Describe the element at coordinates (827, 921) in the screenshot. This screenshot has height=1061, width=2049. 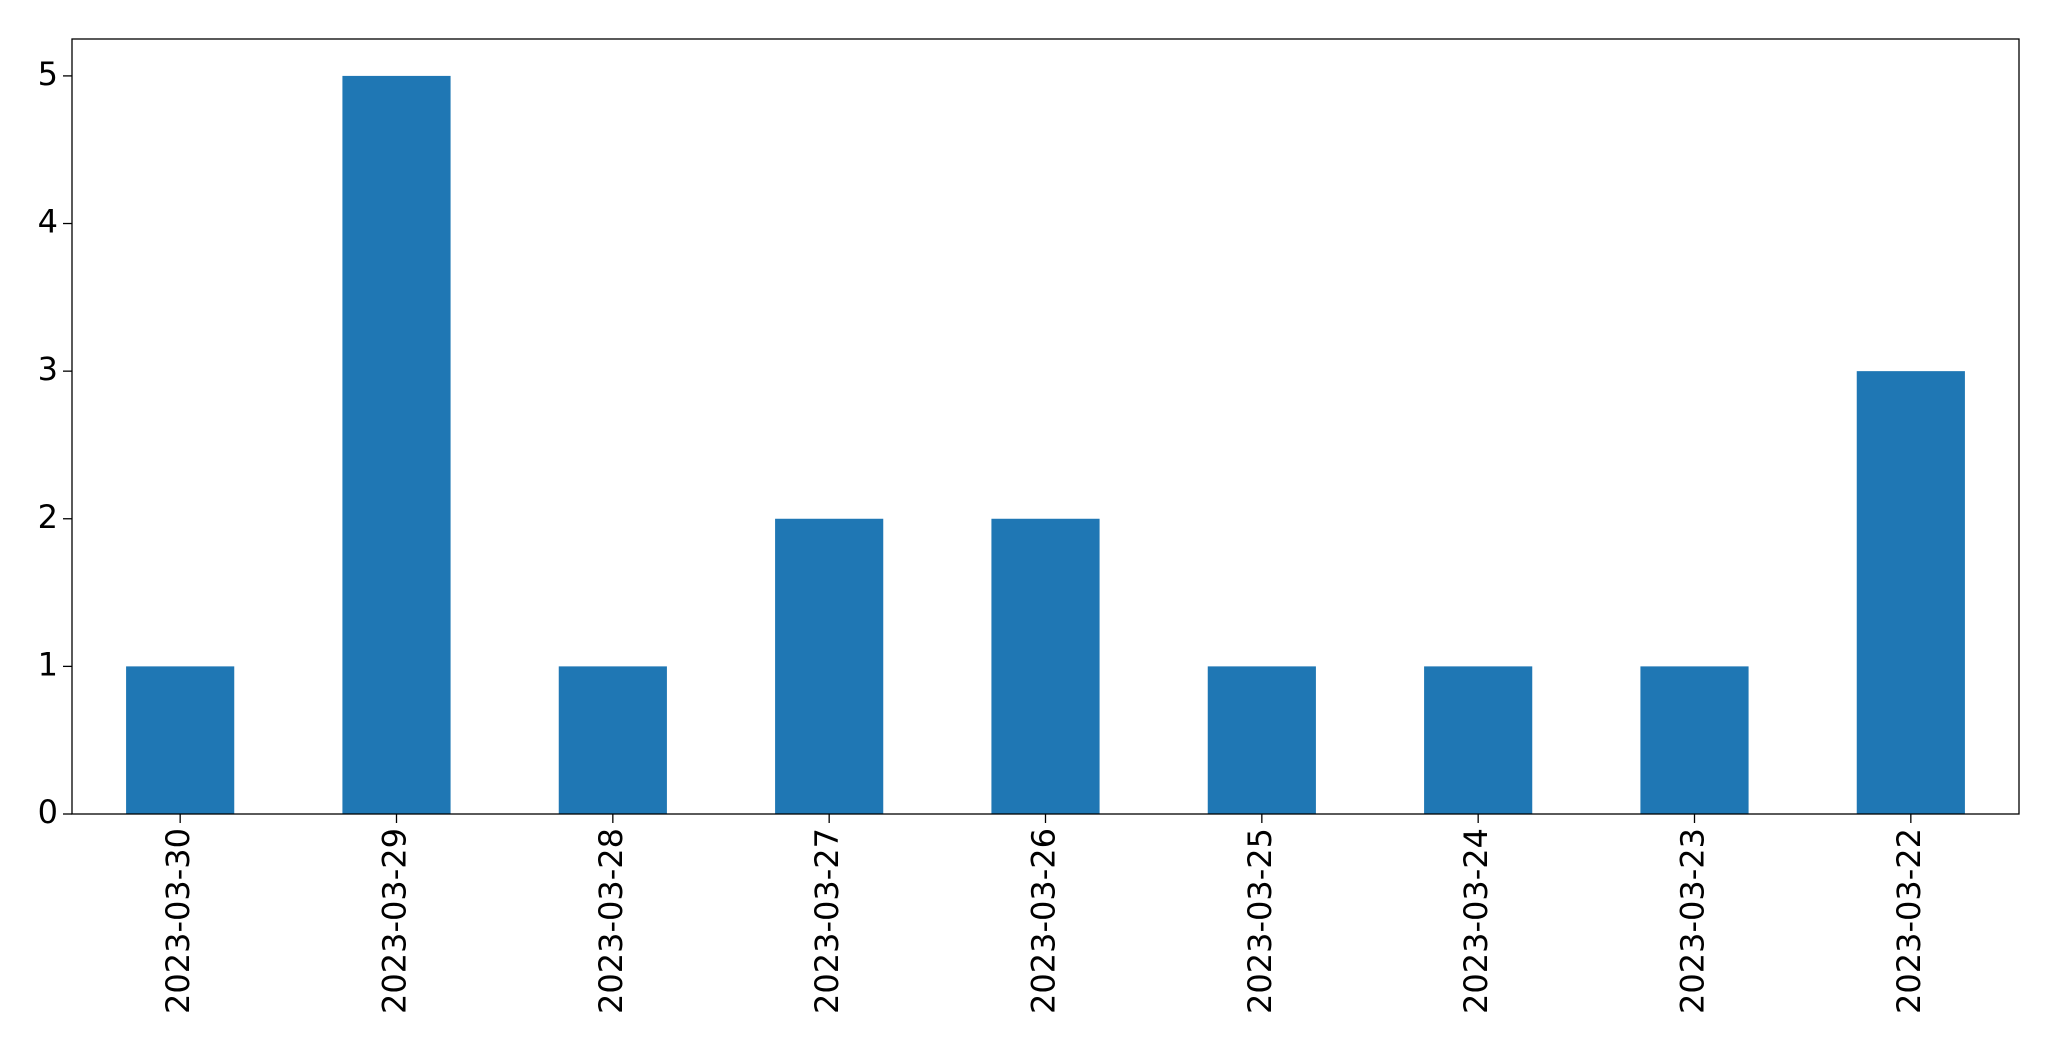
I see `x-tick-label: 2023-03-27` at that location.